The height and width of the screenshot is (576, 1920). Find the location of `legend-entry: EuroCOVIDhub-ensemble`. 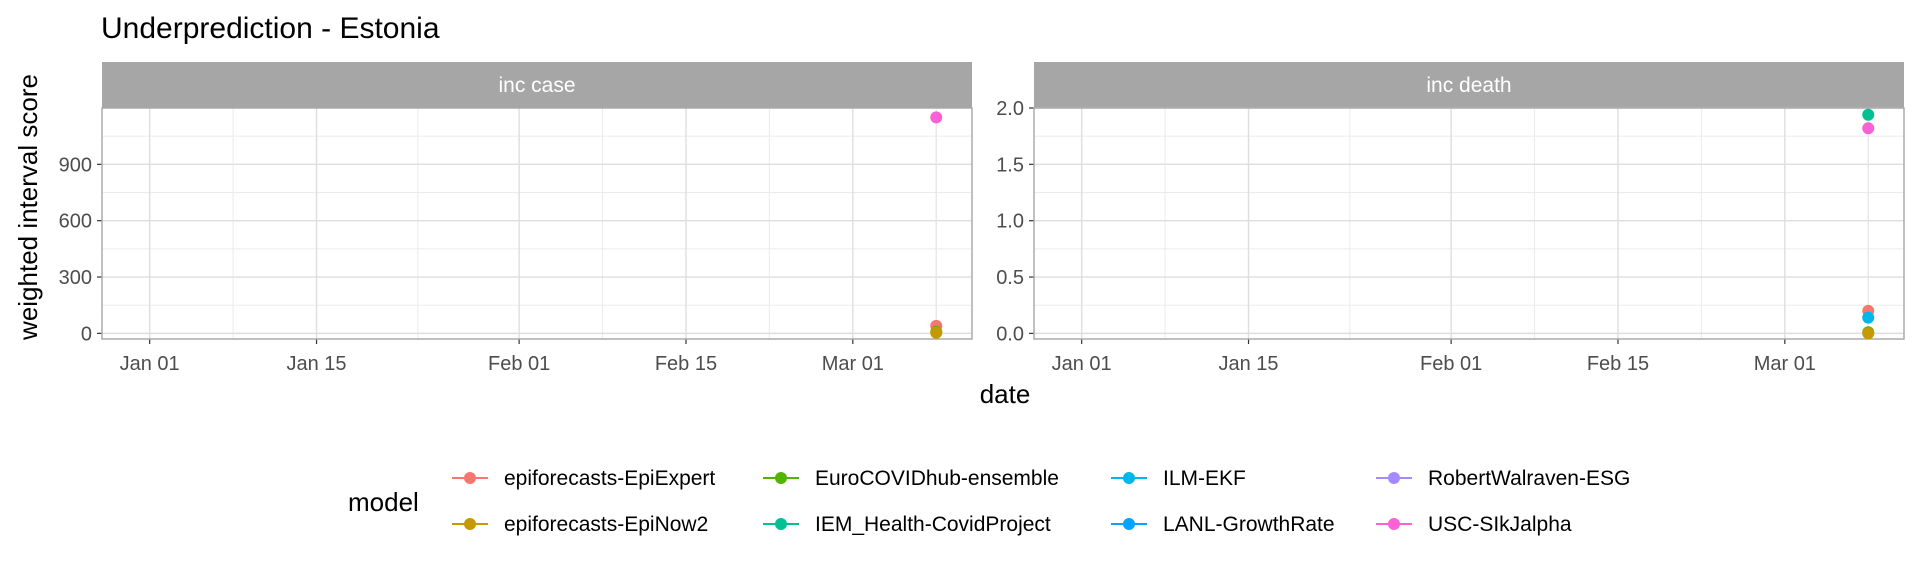

legend-entry: EuroCOVIDhub-ensemble is located at coordinates (911, 478).